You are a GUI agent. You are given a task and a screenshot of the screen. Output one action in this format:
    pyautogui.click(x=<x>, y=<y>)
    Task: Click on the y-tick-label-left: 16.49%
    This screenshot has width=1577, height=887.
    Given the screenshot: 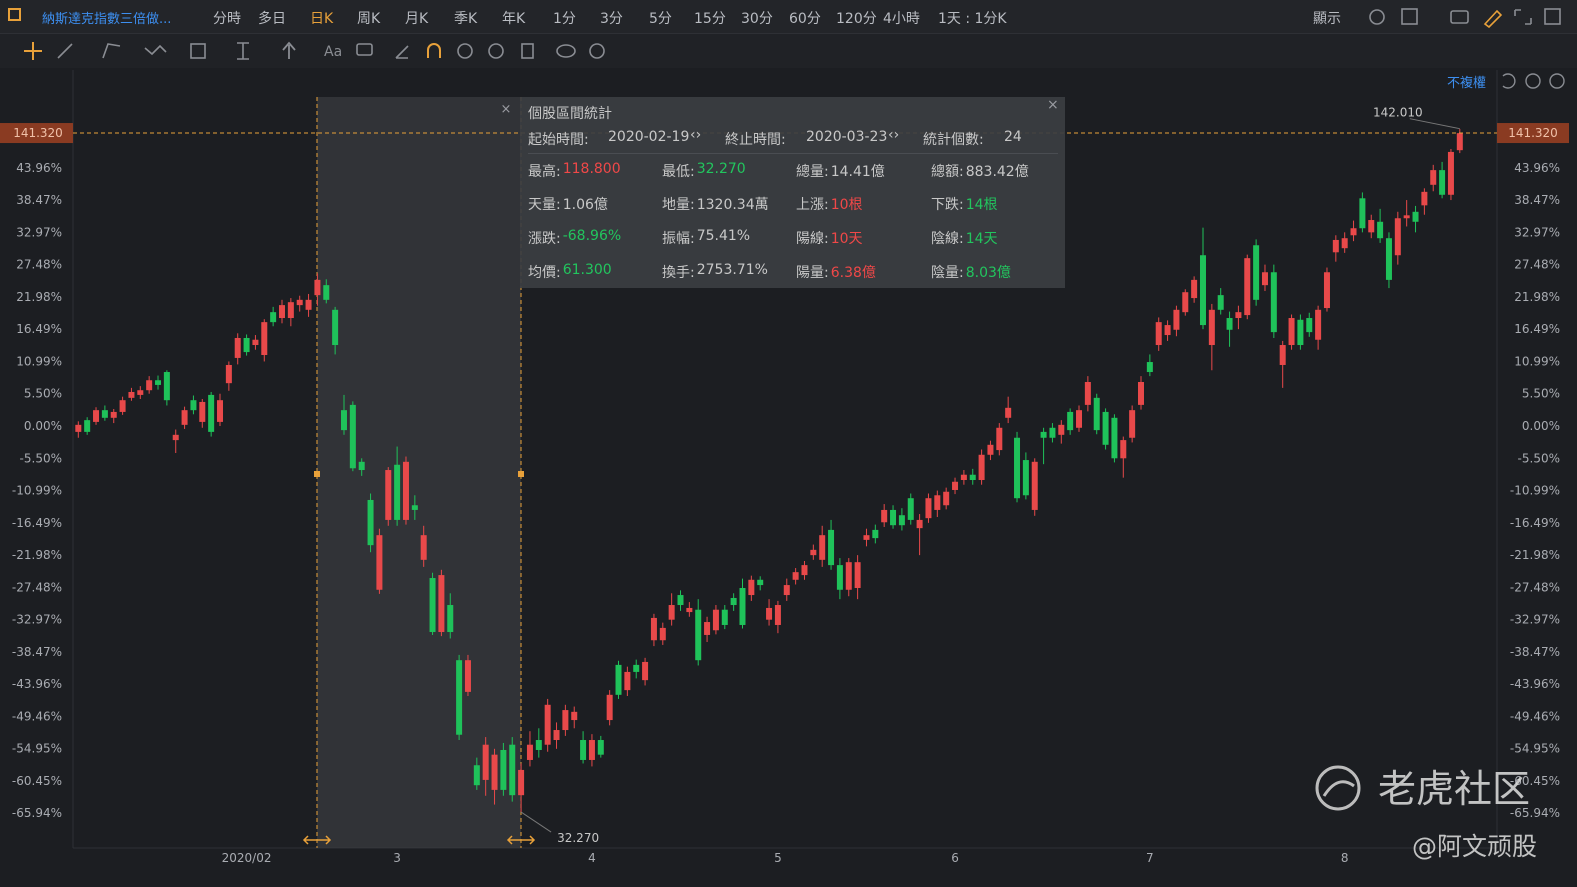 What is the action you would take?
    pyautogui.click(x=39, y=329)
    